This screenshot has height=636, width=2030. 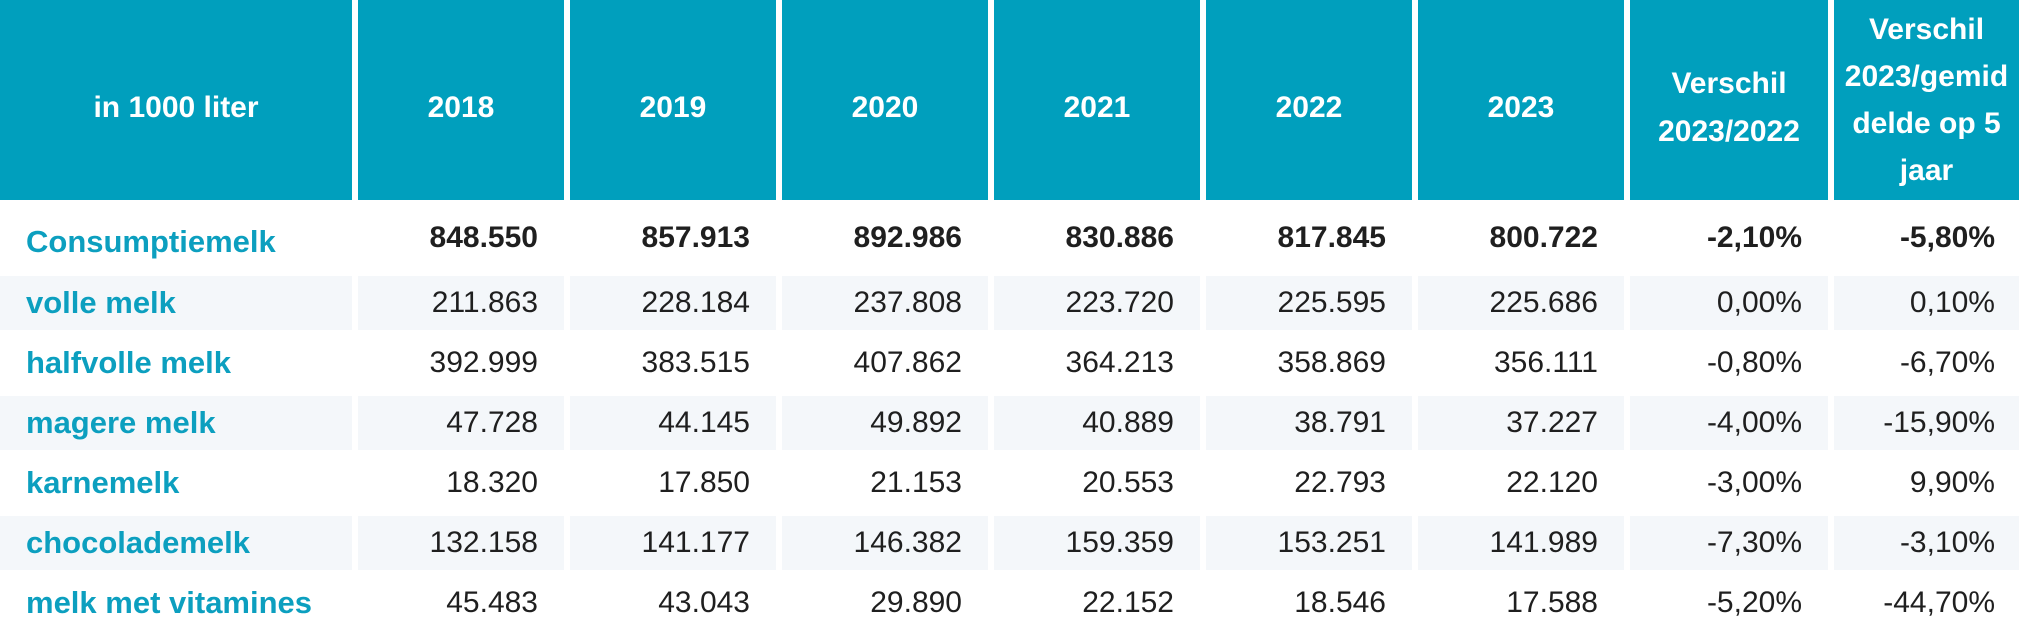 What do you see at coordinates (176, 363) in the screenshot?
I see `row-label: halfvolle melk` at bounding box center [176, 363].